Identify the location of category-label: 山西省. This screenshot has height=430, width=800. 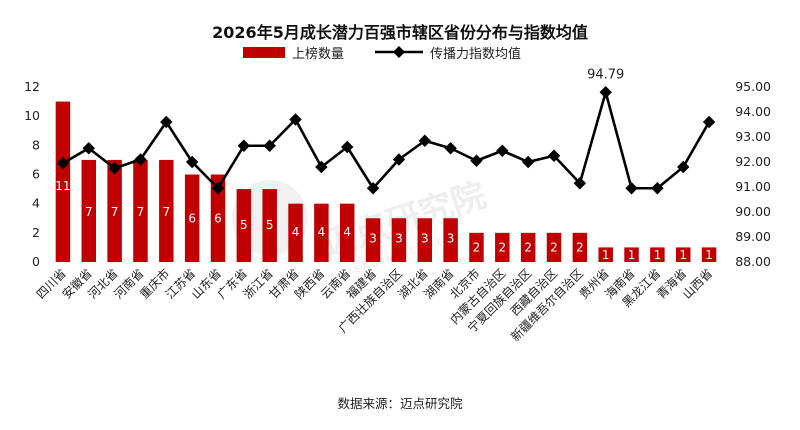
(697, 283).